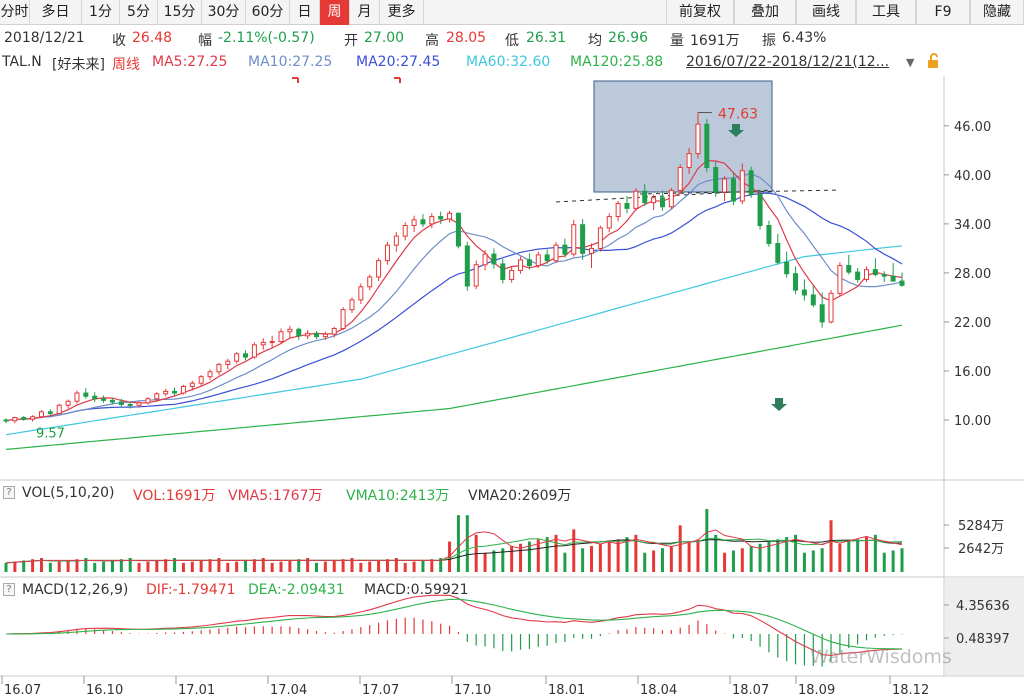 The image size is (1024, 699). What do you see at coordinates (910, 62) in the screenshot?
I see `dropdown-arrow-icon: ▼` at bounding box center [910, 62].